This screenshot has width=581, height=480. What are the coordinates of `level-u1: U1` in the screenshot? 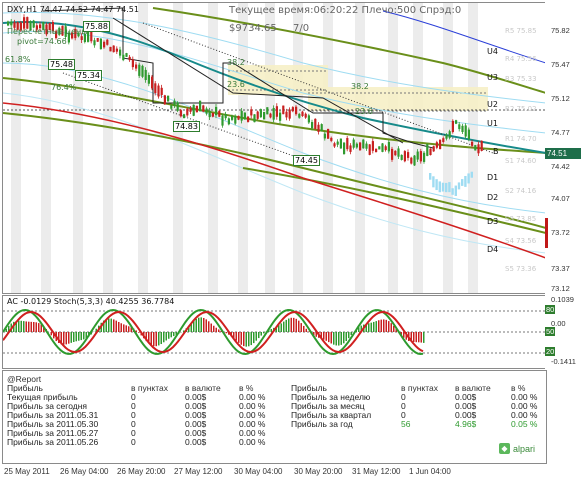 It's located at (492, 123).